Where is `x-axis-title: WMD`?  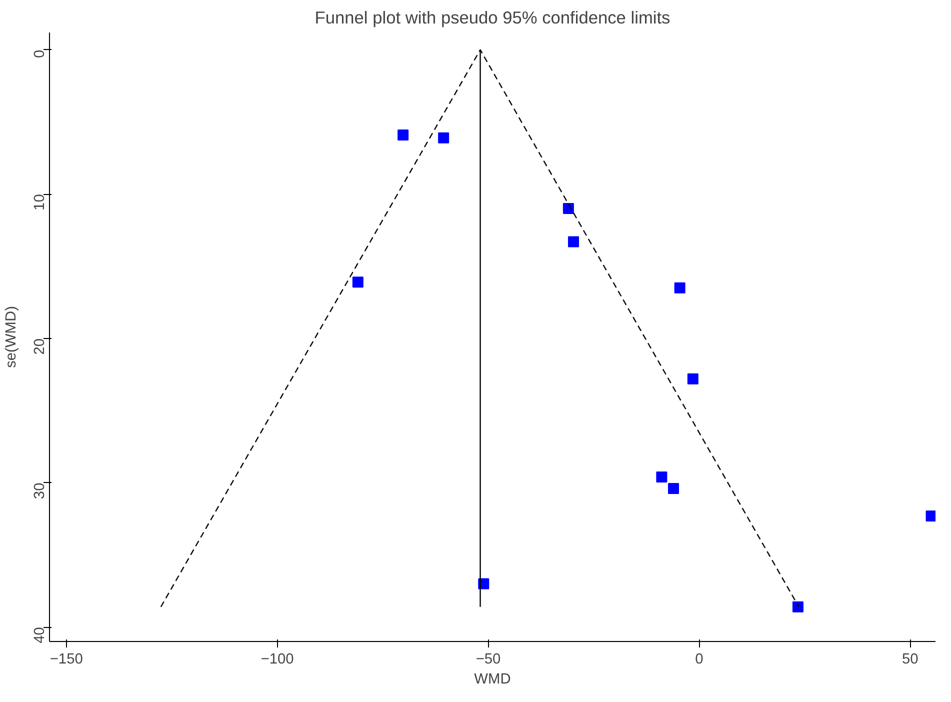 x-axis-title: WMD is located at coordinates (492, 680).